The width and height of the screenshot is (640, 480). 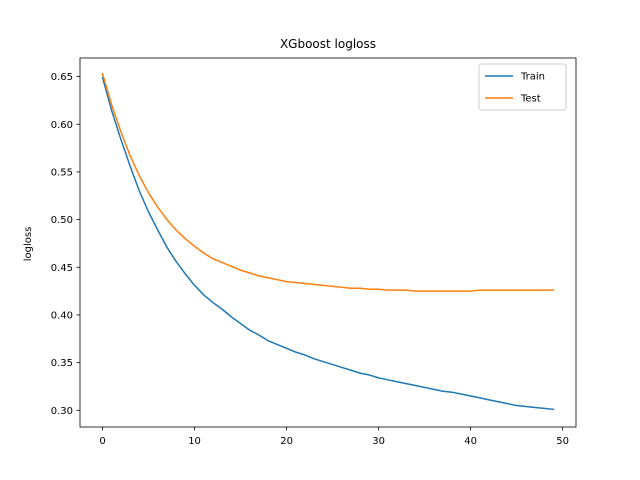 What do you see at coordinates (62, 77) in the screenshot?
I see `y-tick-label: 0.65` at bounding box center [62, 77].